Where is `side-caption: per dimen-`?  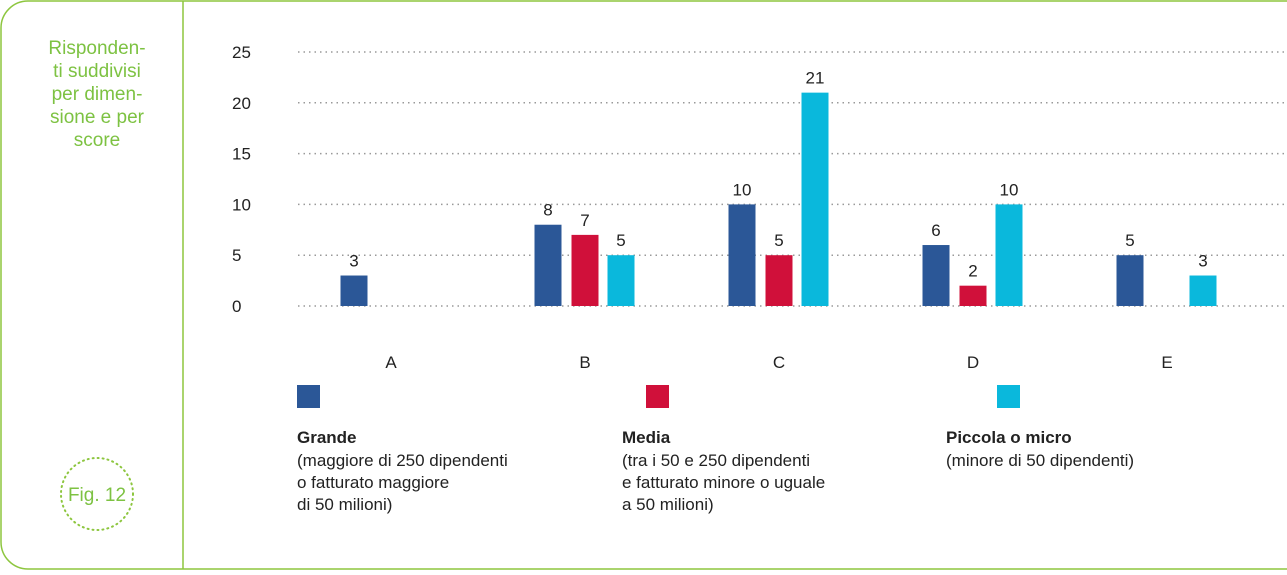
side-caption: per dimen- is located at coordinates (97, 94).